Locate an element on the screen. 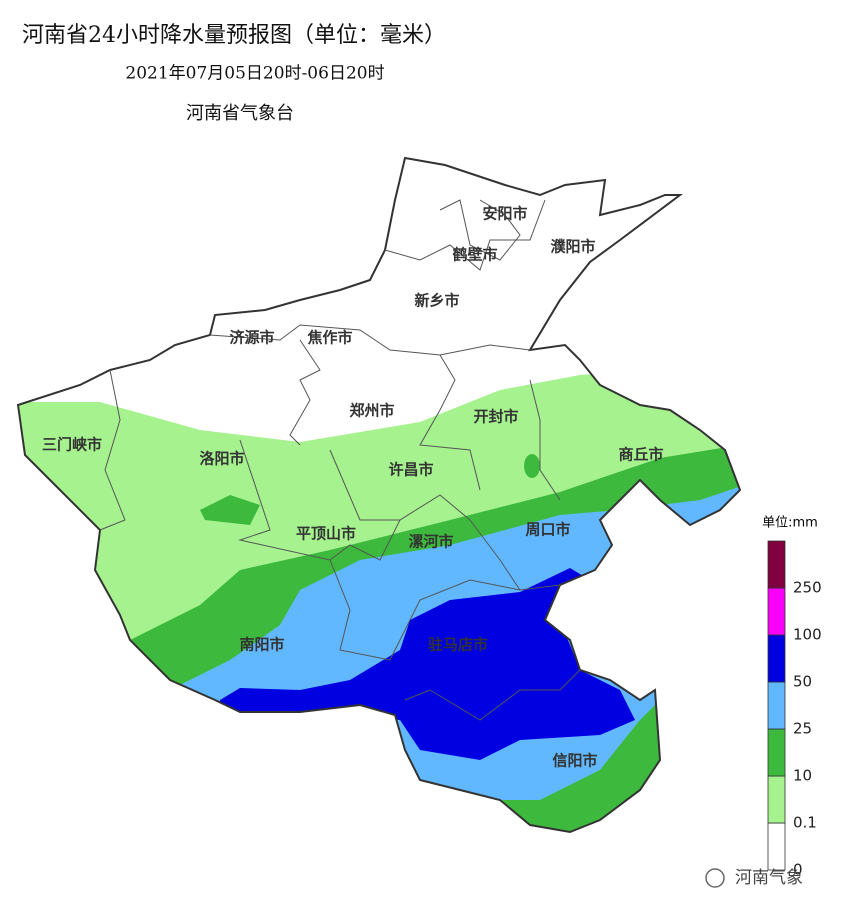 The height and width of the screenshot is (915, 848). legend-tick-label: 25 is located at coordinates (802, 729).